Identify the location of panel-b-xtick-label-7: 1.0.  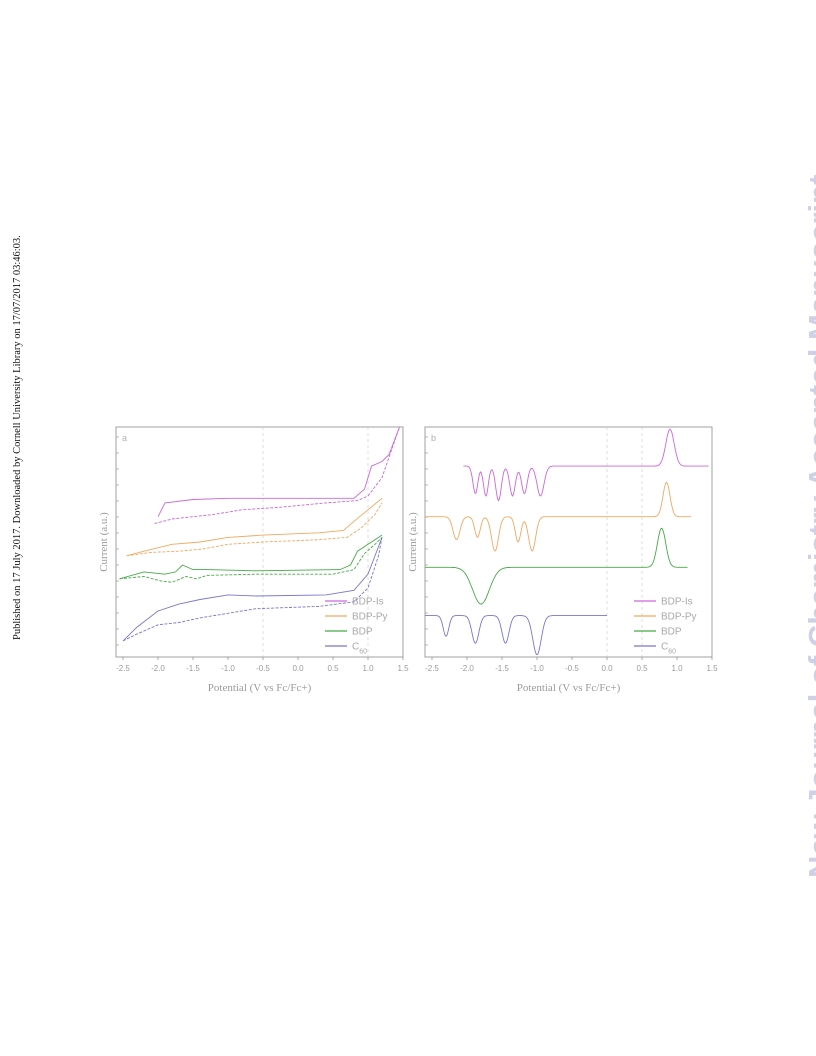
(677, 668).